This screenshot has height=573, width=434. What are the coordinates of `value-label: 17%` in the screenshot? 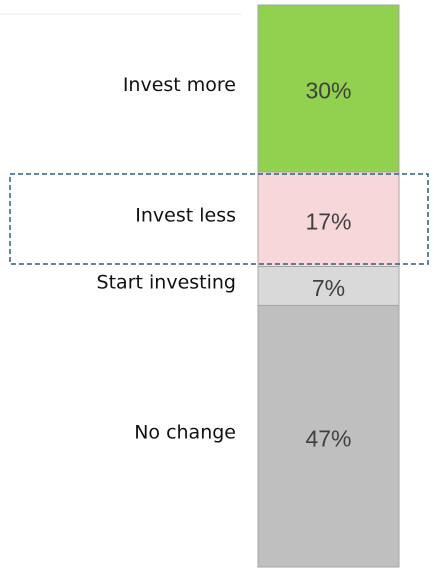 It's located at (328, 221).